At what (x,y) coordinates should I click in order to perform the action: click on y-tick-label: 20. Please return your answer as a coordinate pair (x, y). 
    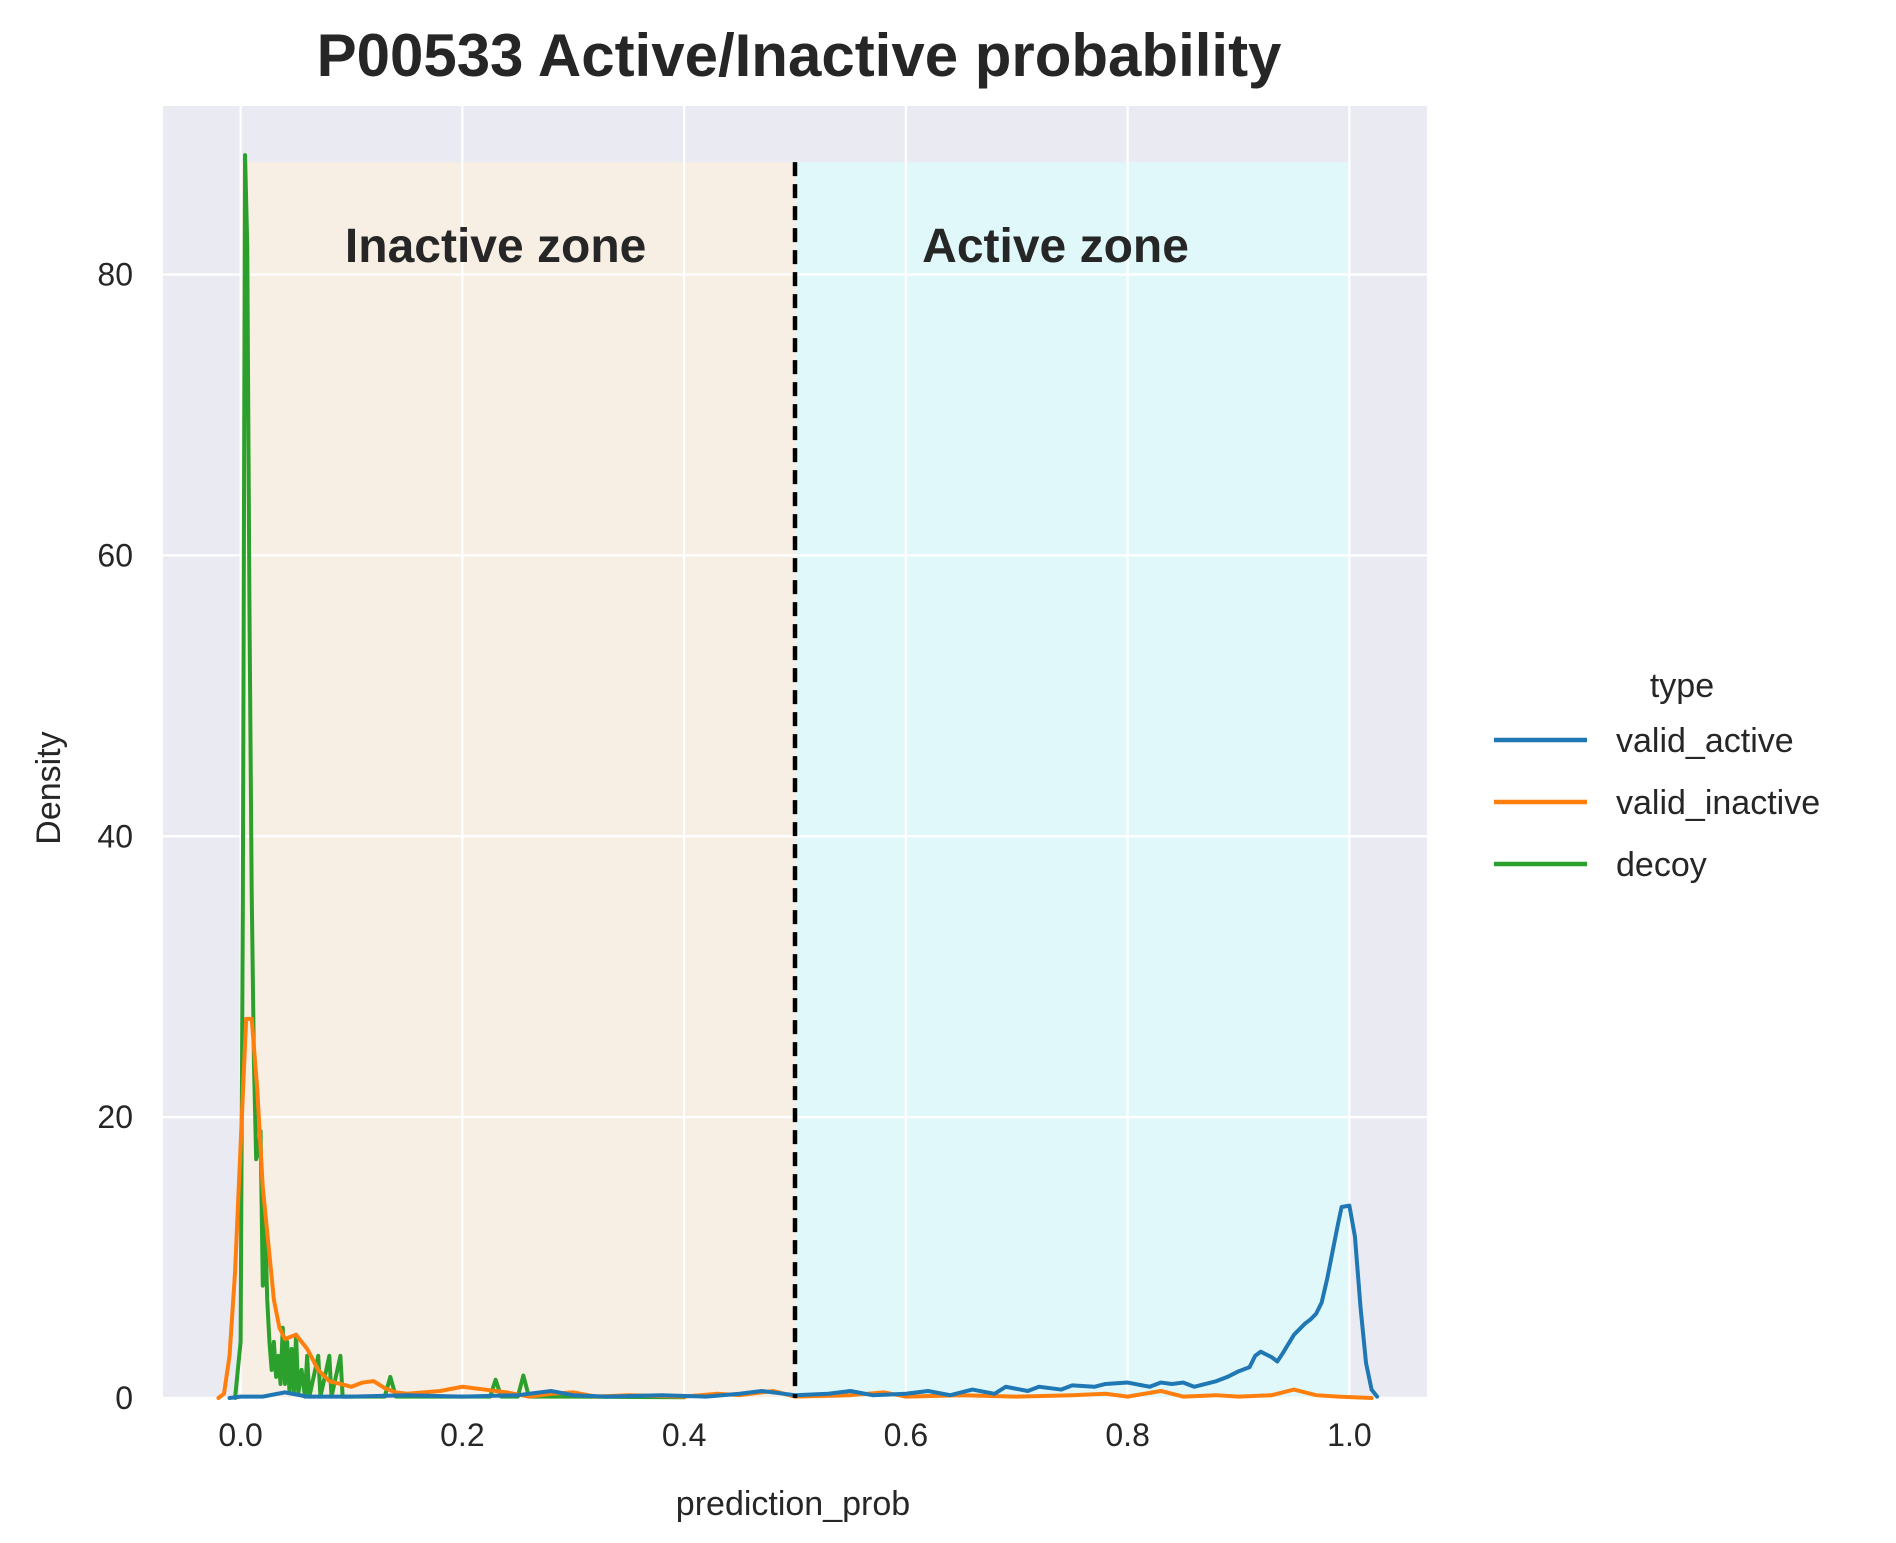
    Looking at the image, I should click on (115, 1117).